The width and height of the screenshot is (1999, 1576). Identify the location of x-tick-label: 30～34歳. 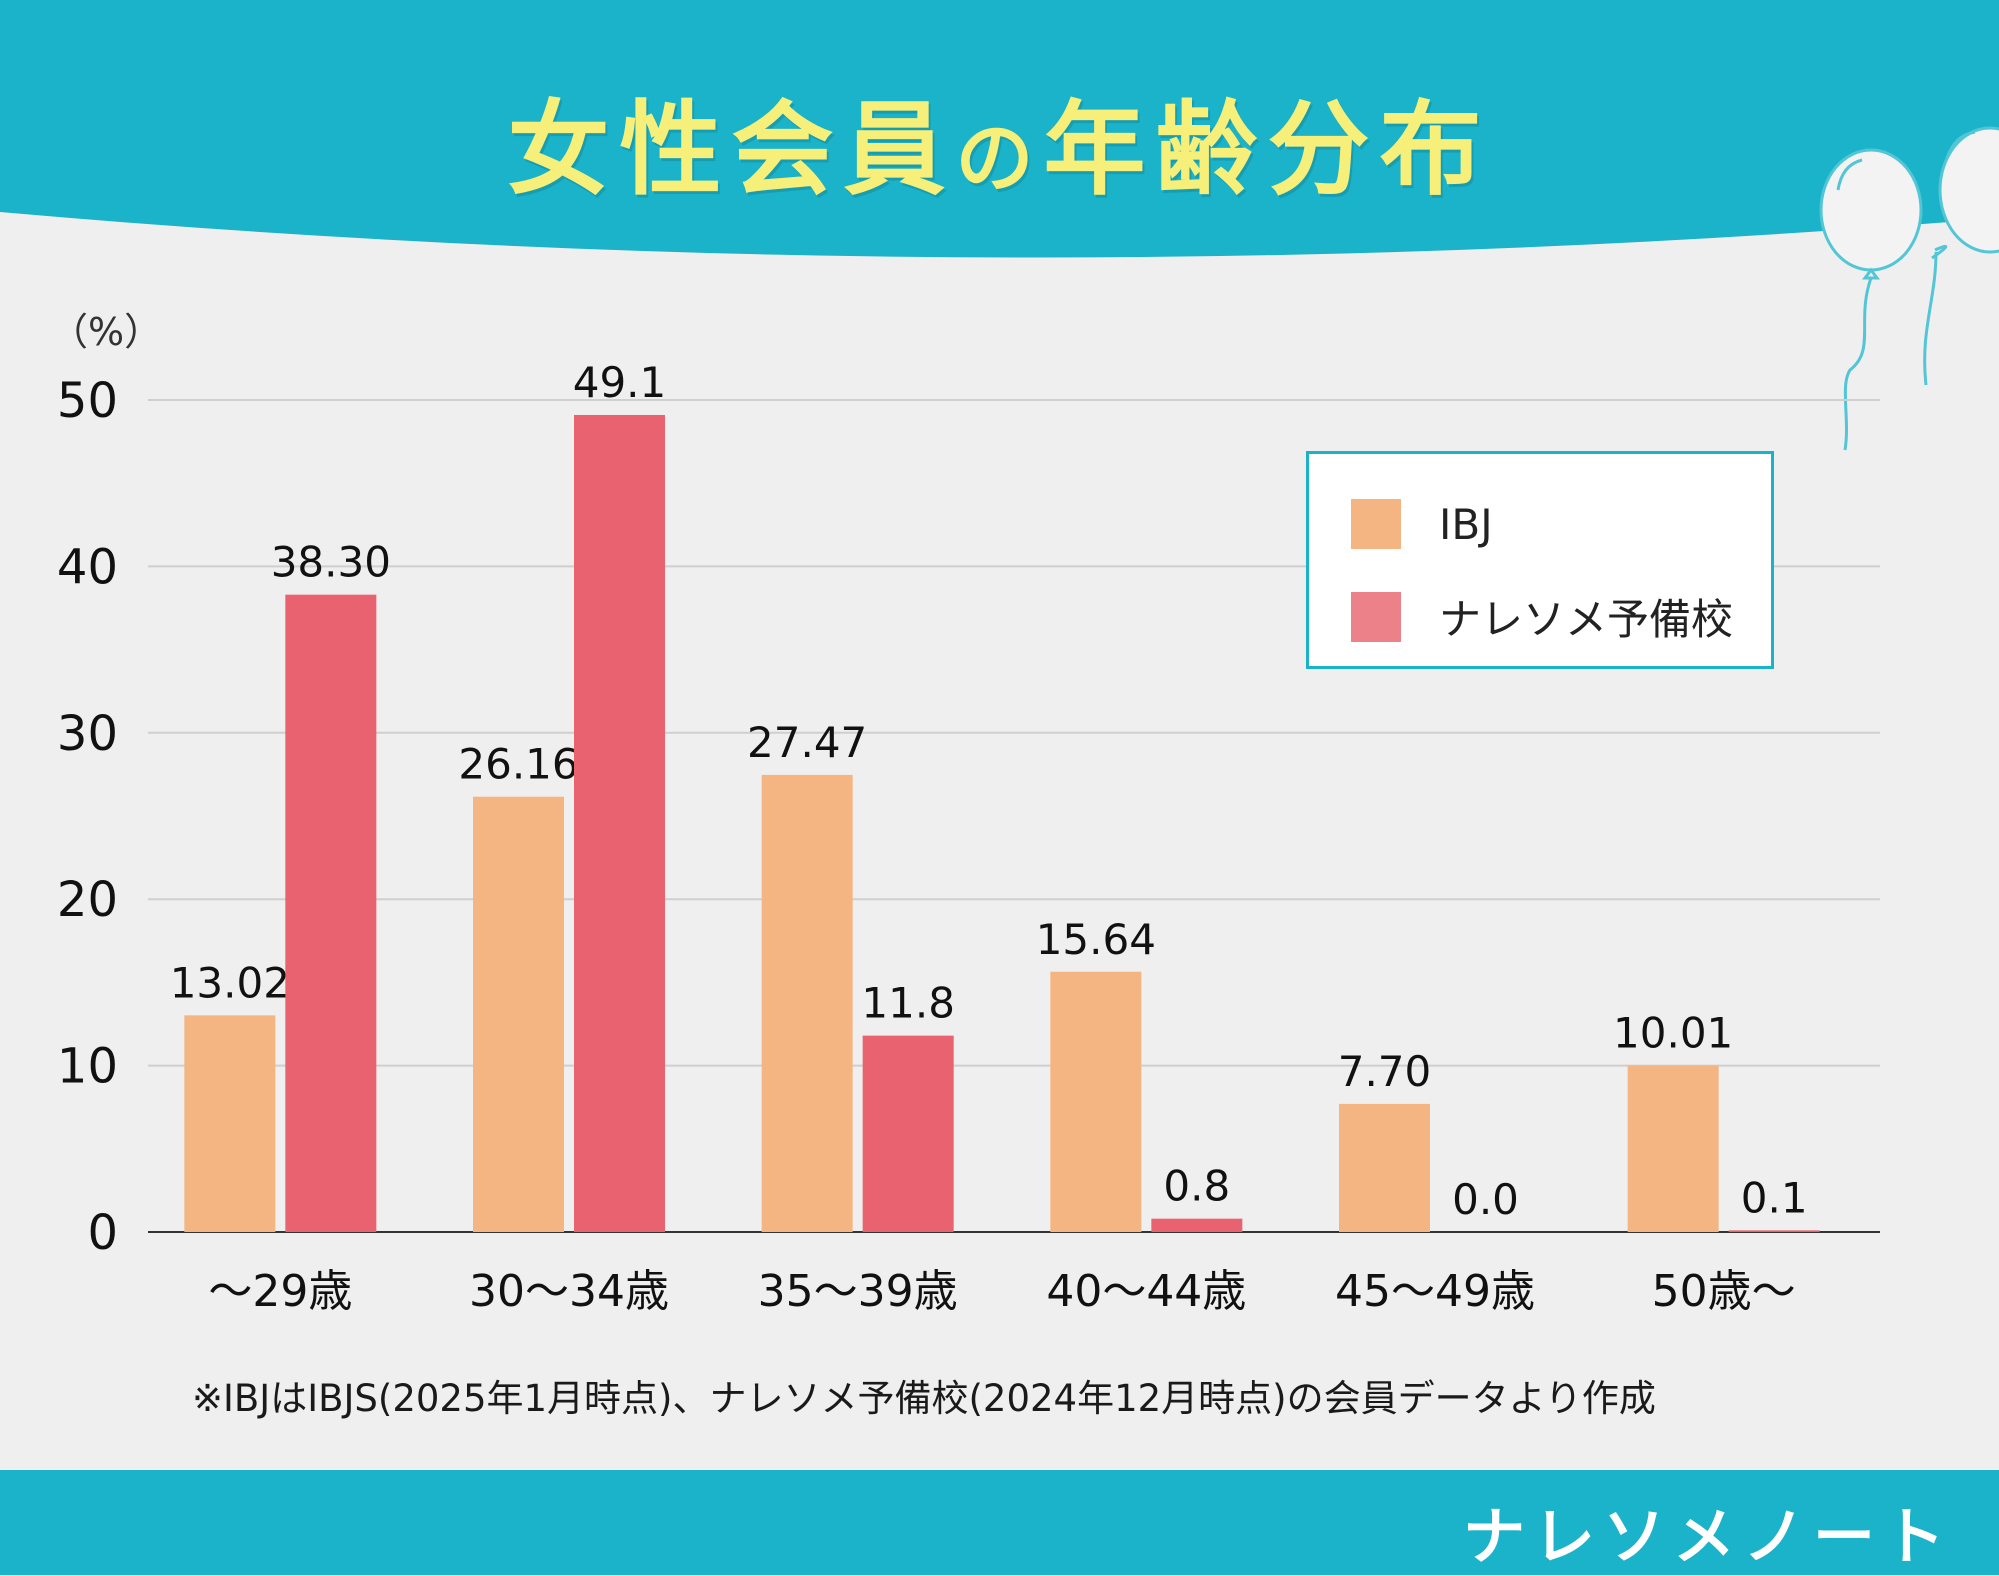
(569, 1291).